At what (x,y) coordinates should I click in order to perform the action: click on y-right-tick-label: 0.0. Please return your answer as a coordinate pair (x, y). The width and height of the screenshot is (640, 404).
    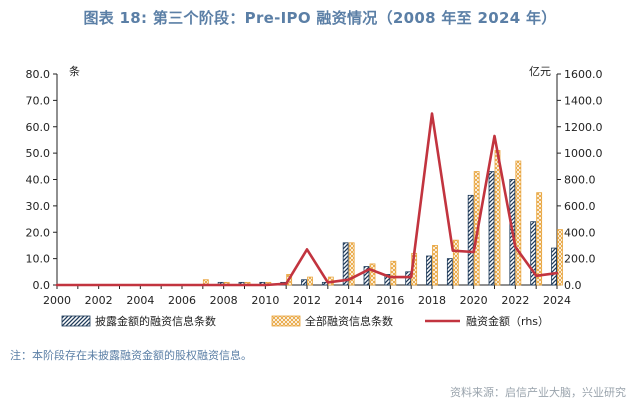
    Looking at the image, I should click on (573, 285).